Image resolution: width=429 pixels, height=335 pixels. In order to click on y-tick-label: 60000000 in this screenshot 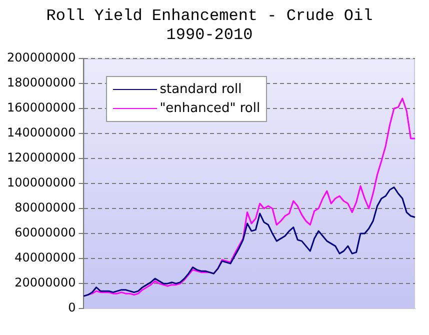, I will do `click(45, 233)`.